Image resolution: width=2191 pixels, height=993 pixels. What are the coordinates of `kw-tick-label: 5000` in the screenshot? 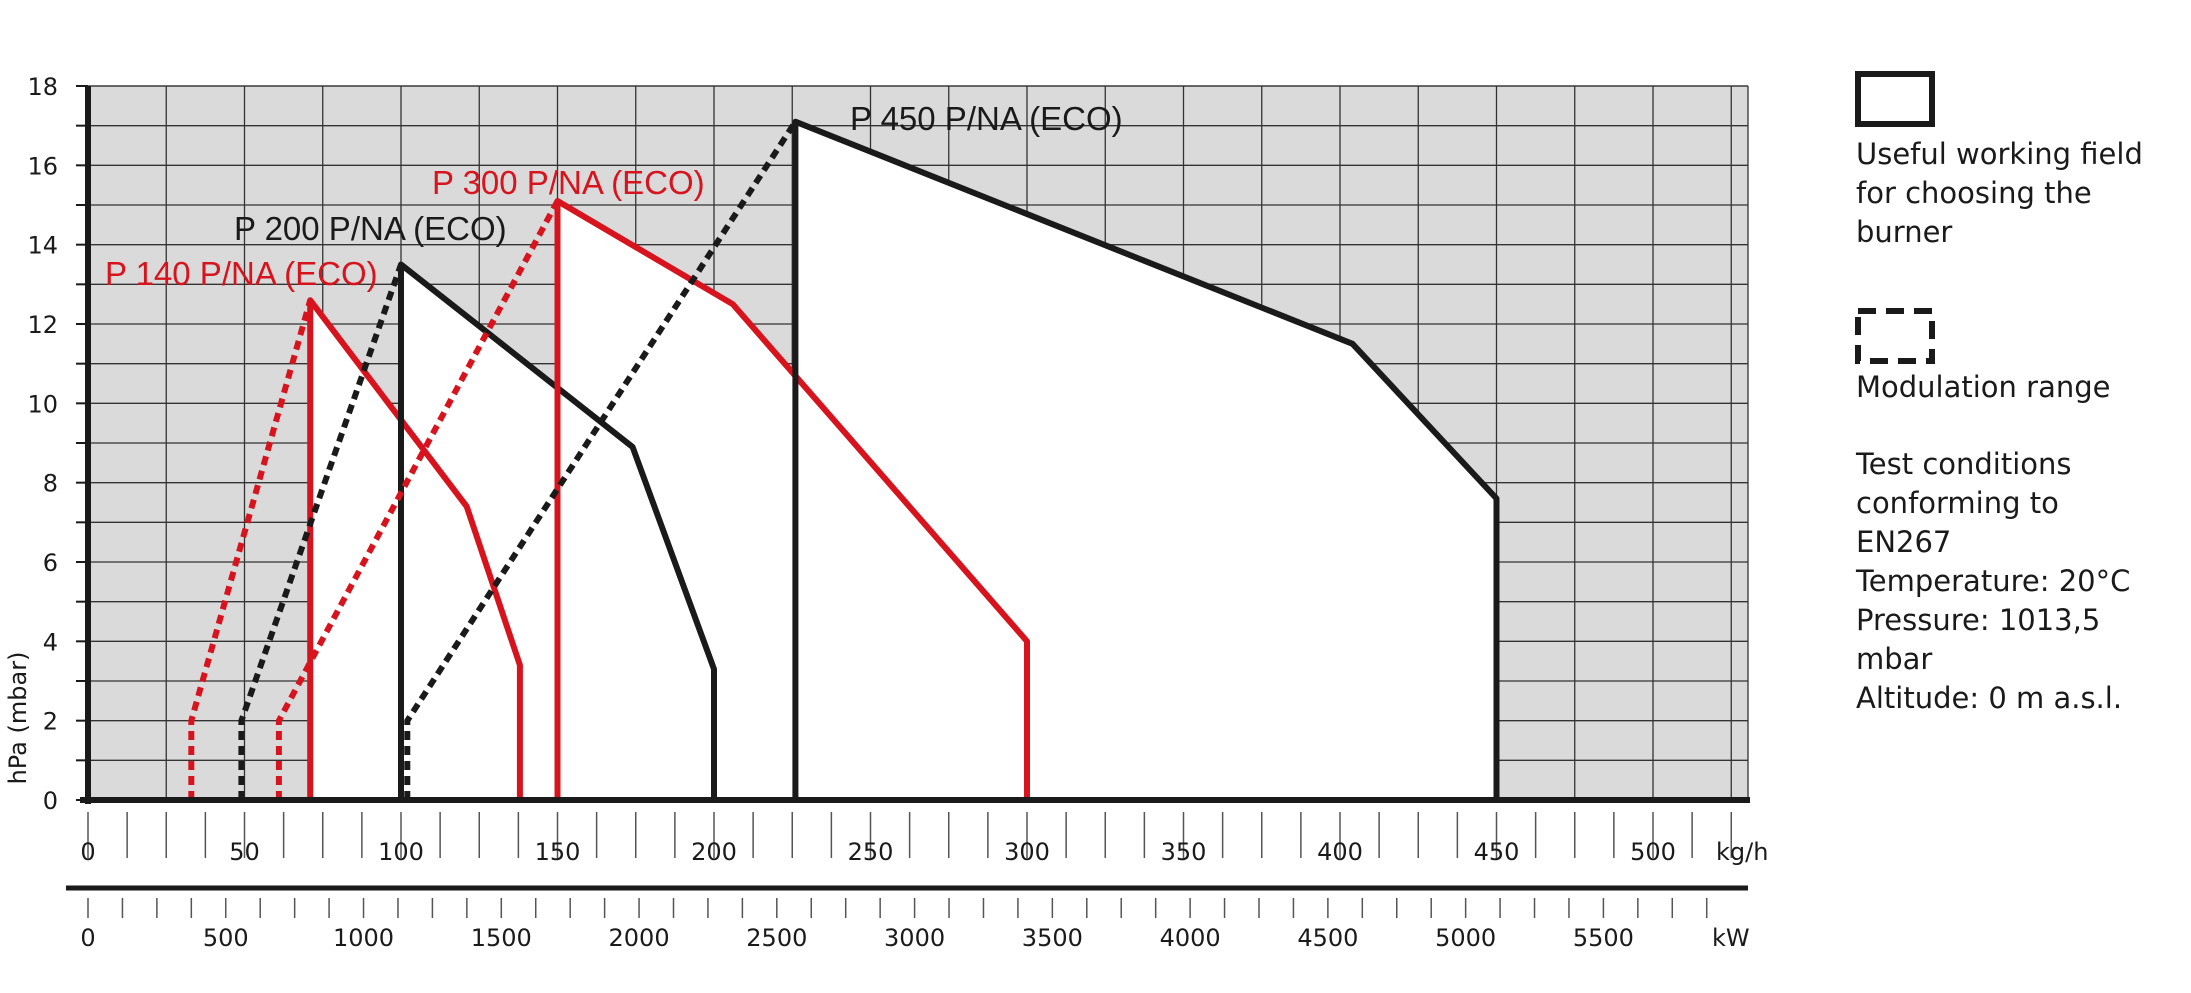 It's located at (1465, 938).